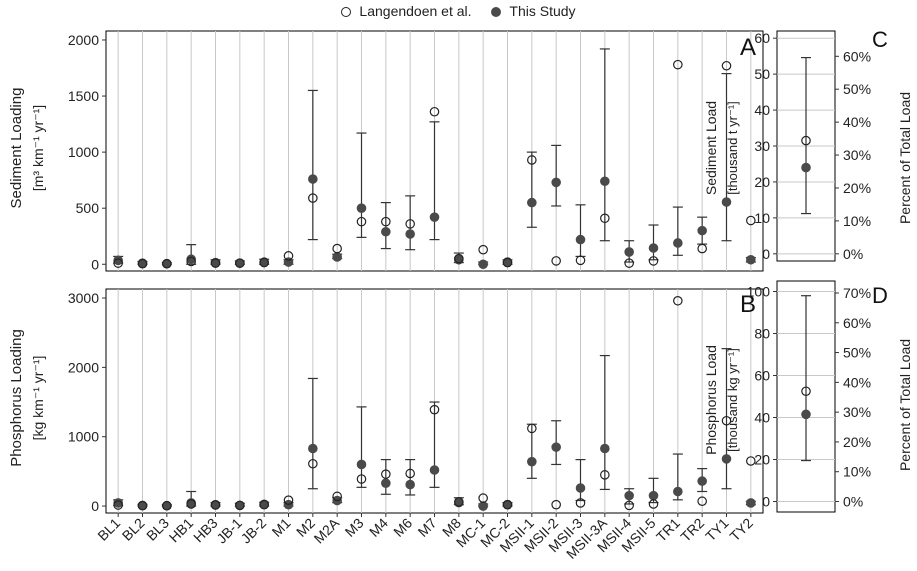 Image resolution: width=917 pixels, height=571 pixels. Describe the element at coordinates (766, 254) in the screenshot. I see `panel-c-ytick-label-0: 0` at that location.